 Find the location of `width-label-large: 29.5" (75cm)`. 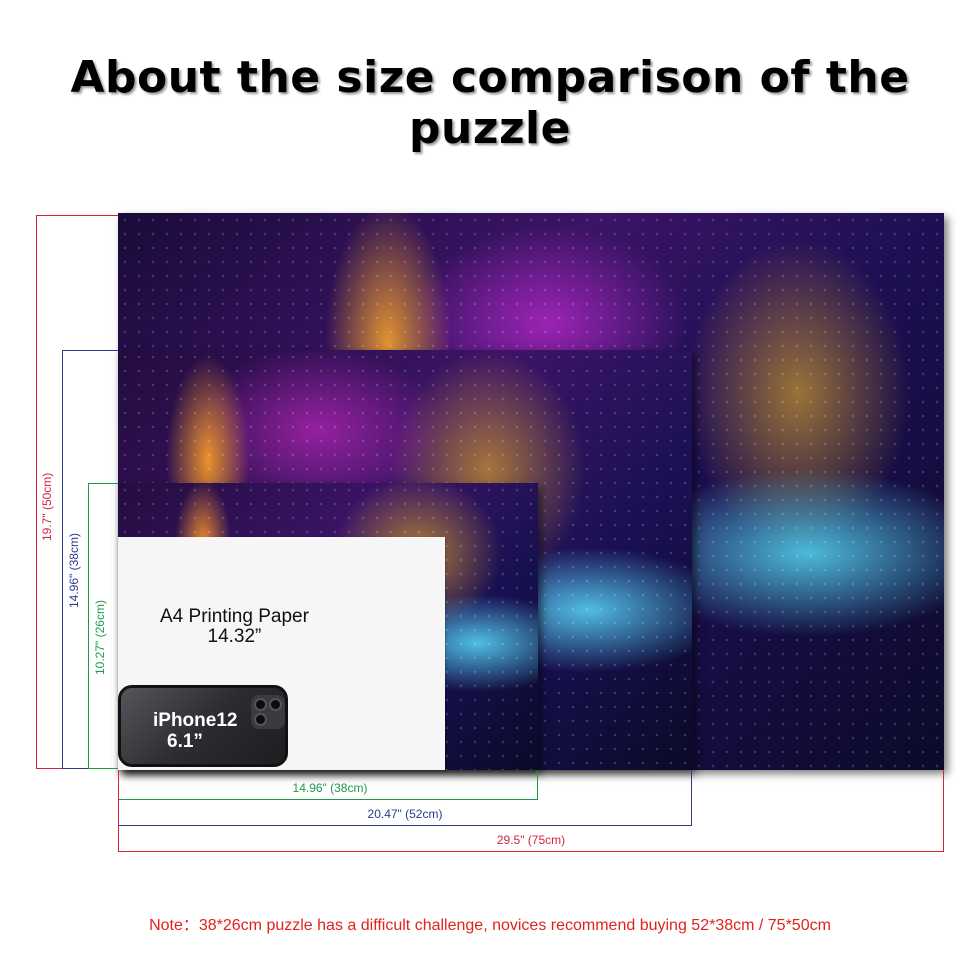

width-label-large: 29.5" (75cm) is located at coordinates (531, 840).